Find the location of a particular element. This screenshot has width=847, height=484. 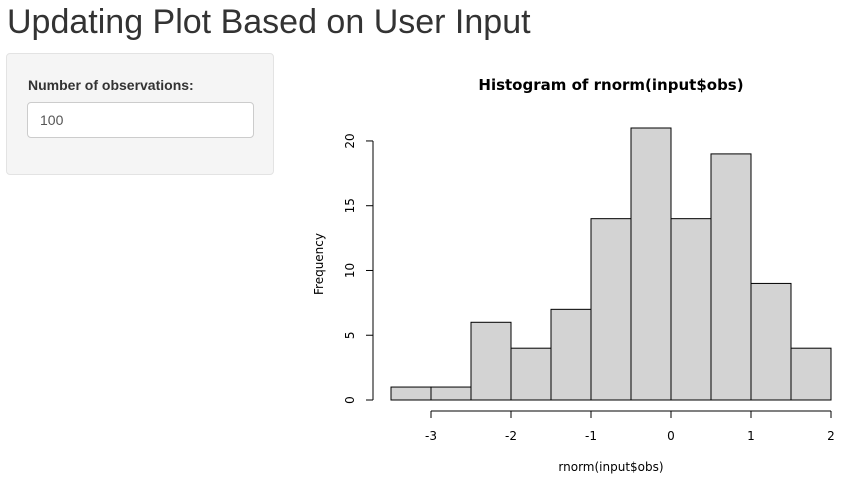

x-axis: -3 -2 -1 0 1 2 is located at coordinates (630, 426).